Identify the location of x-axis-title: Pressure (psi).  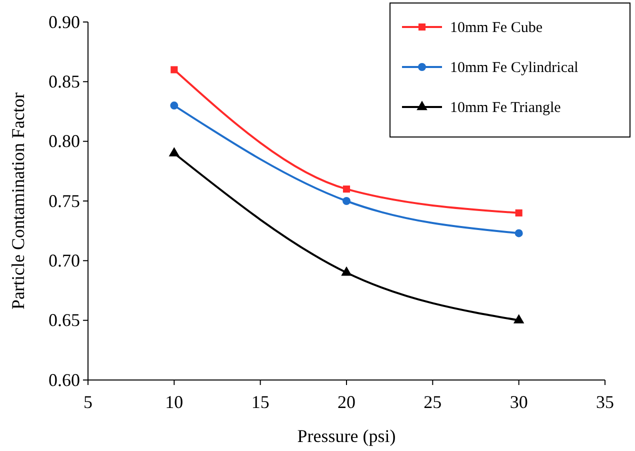
(346, 436).